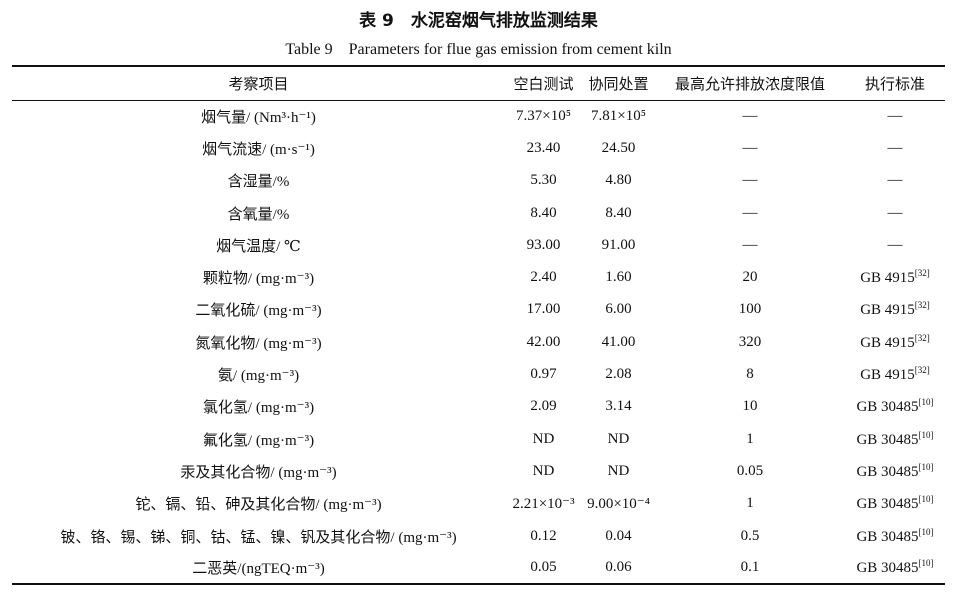  I want to click on table-cell: 8.40, so click(543, 213).